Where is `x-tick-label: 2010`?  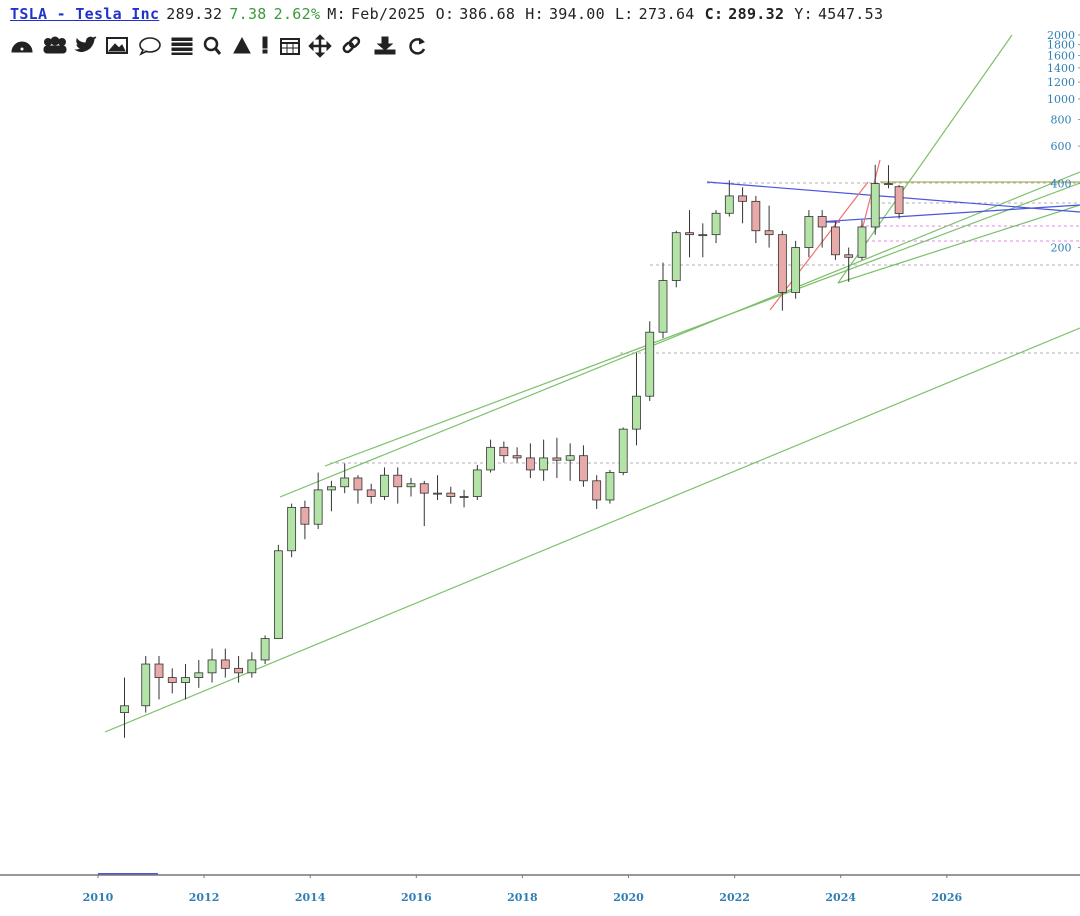
x-tick-label: 2010 is located at coordinates (98, 897).